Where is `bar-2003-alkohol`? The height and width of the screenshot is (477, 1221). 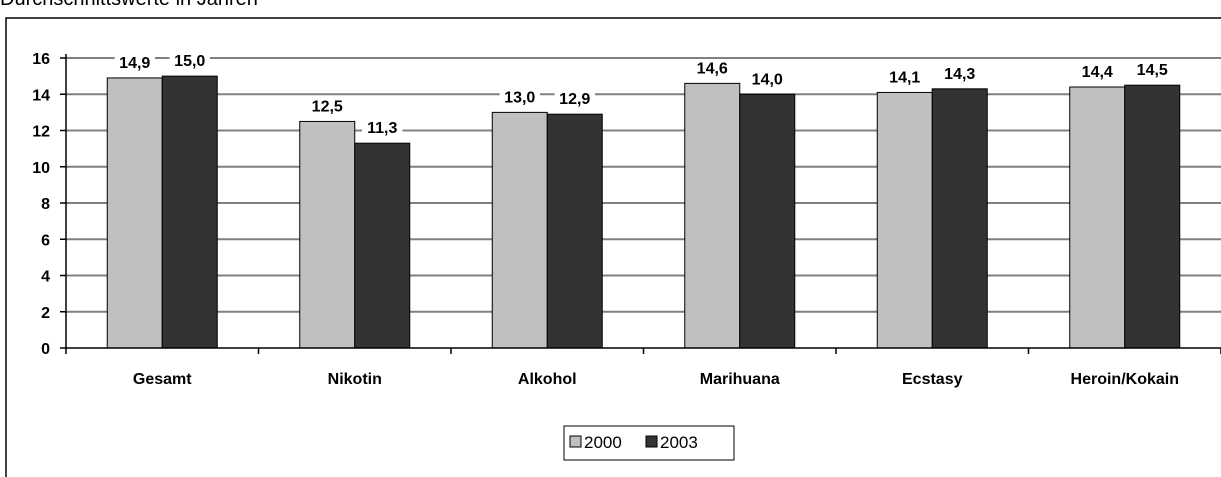
bar-2003-alkohol is located at coordinates (574, 231).